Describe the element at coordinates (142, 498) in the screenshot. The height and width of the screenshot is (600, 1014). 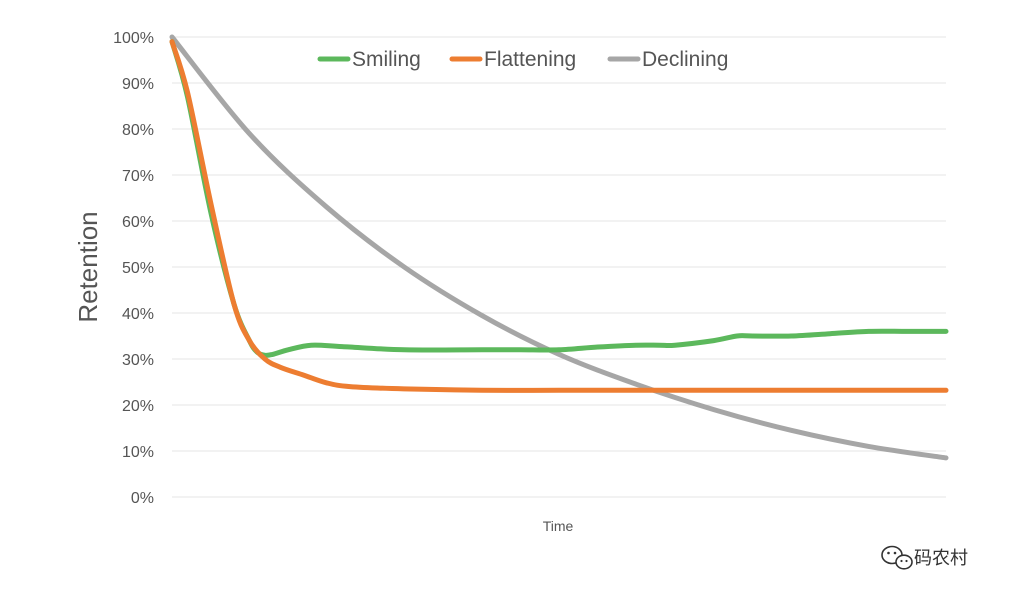
I see `y-tick-label: 0%` at that location.